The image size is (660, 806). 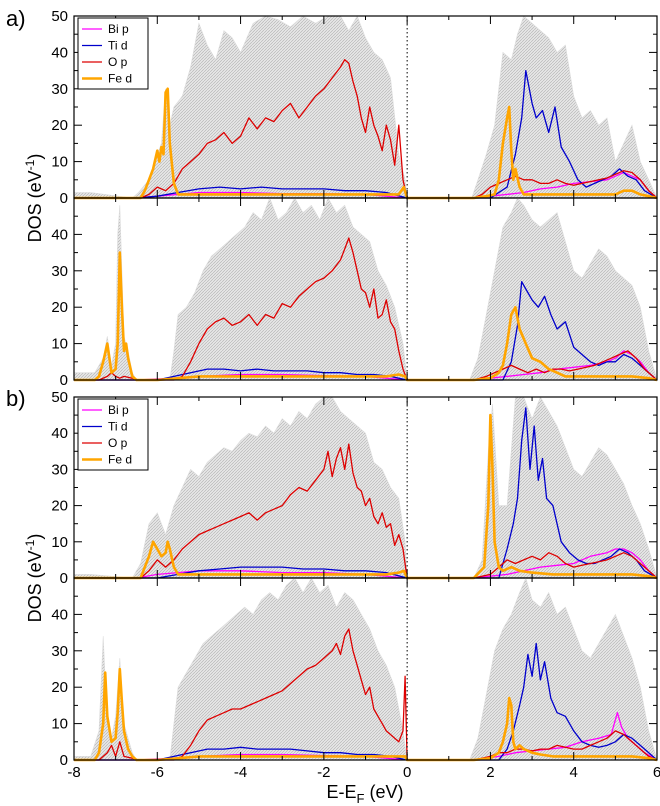 I want to click on x-tick-label: 4, so click(x=574, y=772).